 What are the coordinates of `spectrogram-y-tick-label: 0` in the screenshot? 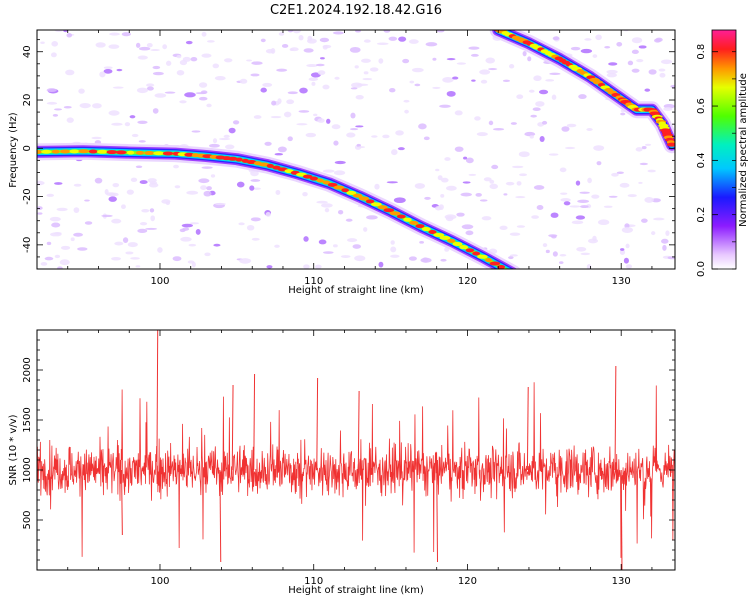 It's located at (27, 148).